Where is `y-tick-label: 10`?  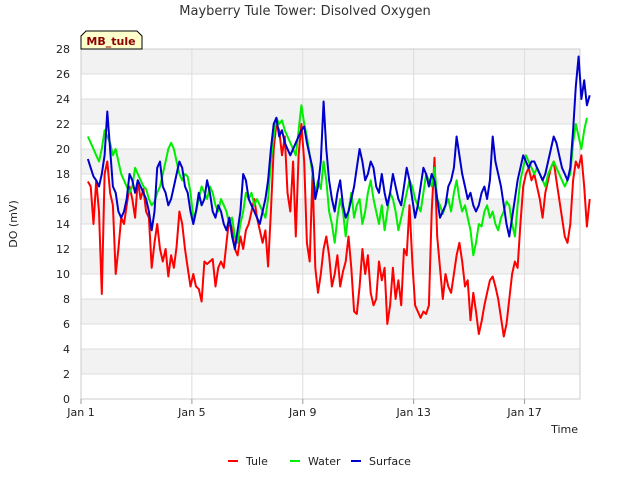
y-tick-label: 10 is located at coordinates (63, 274).